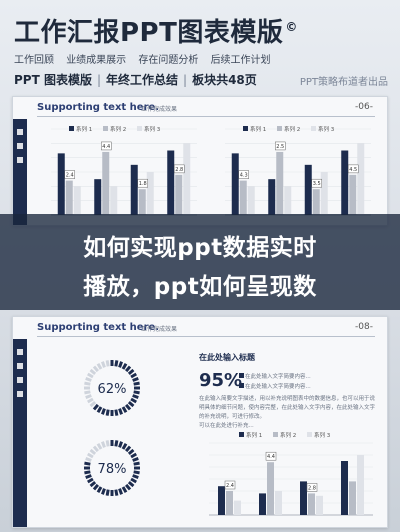 Image resolution: width=400 pixels, height=532 pixels. What do you see at coordinates (96, 60) in the screenshot?
I see `subnav-item-results: 业绩成果展示` at bounding box center [96, 60].